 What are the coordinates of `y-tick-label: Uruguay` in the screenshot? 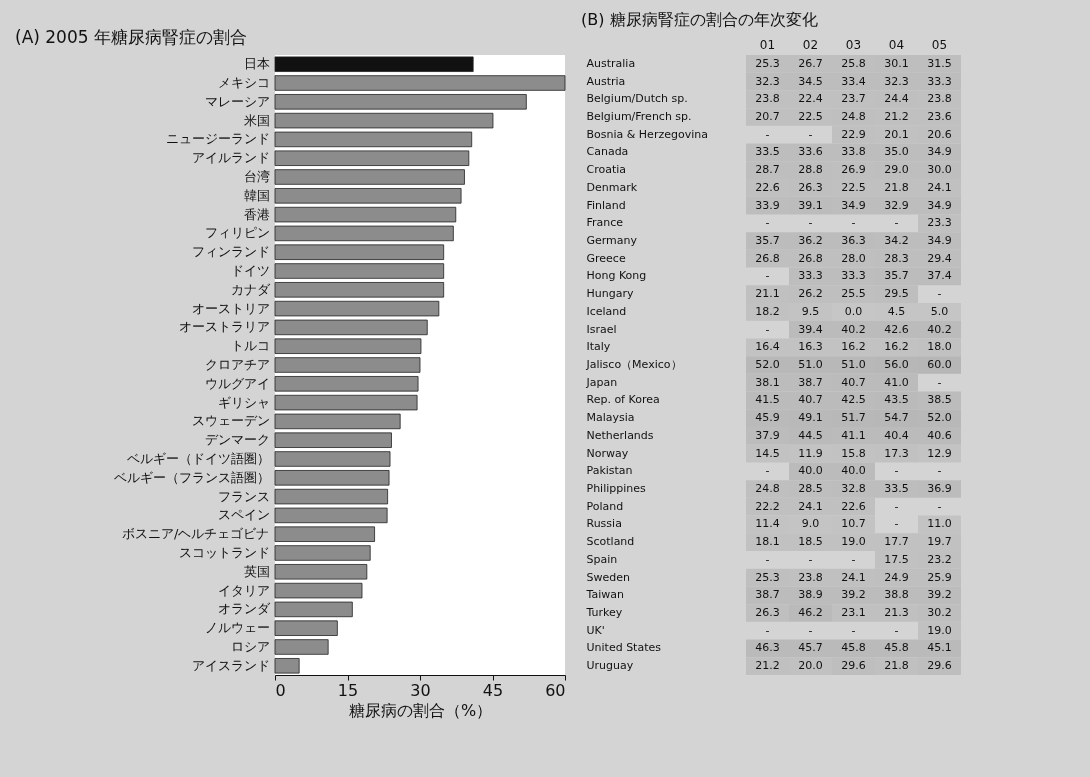 It's located at (610, 666).